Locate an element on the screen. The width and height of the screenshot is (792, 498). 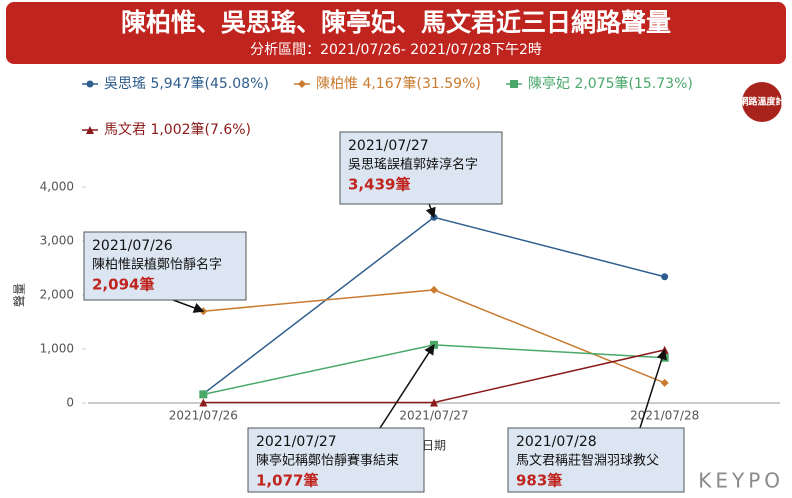
chart-title: 陳柏惟、吳思瑤、陳亭妃、馬文君近三日網路聲量 is located at coordinates (396, 22).